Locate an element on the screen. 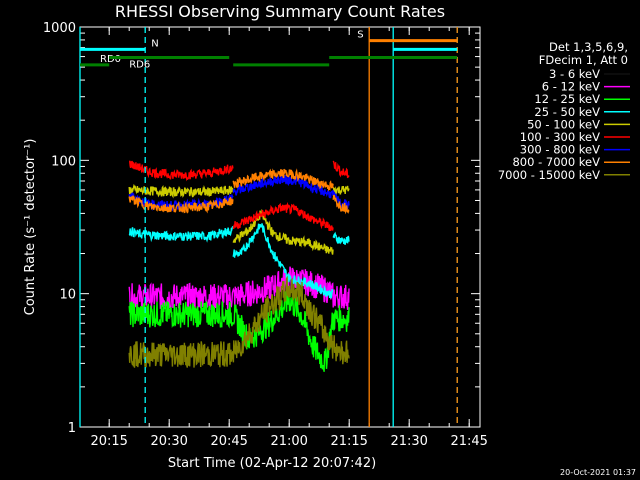  legend-entry-label: 25 - 50 keV is located at coordinates (567, 112).